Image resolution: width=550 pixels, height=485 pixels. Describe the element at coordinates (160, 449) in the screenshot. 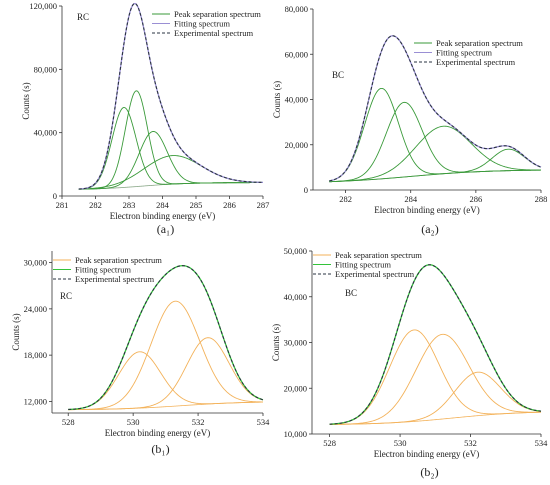

I see `panel-label: (b₁)` at that location.